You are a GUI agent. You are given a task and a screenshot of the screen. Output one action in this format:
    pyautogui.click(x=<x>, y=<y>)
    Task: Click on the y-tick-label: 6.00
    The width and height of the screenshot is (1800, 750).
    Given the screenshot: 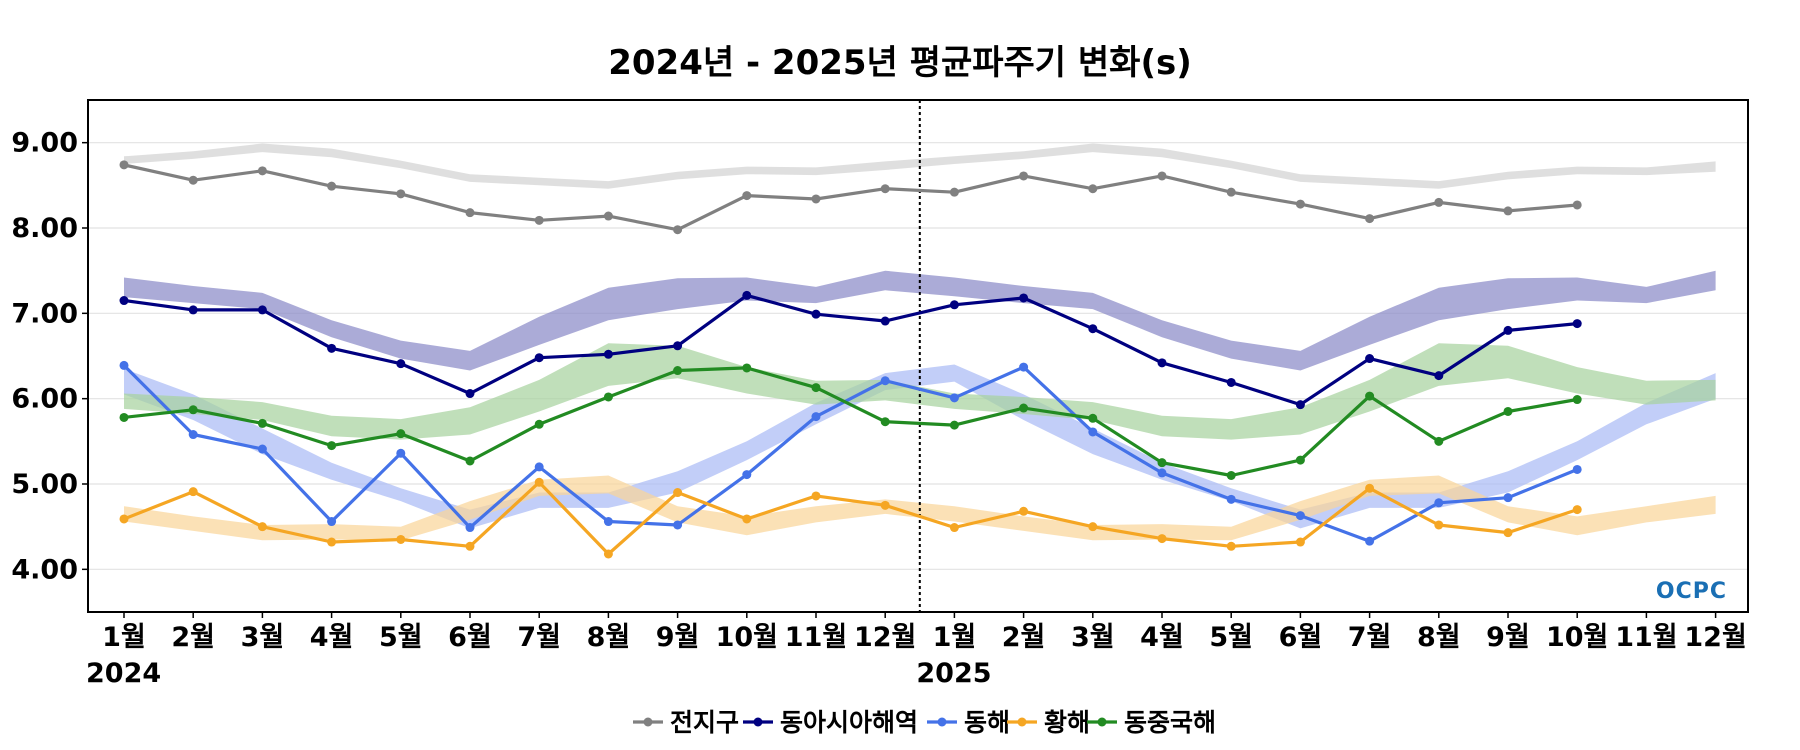 What is the action you would take?
    pyautogui.click(x=44, y=399)
    